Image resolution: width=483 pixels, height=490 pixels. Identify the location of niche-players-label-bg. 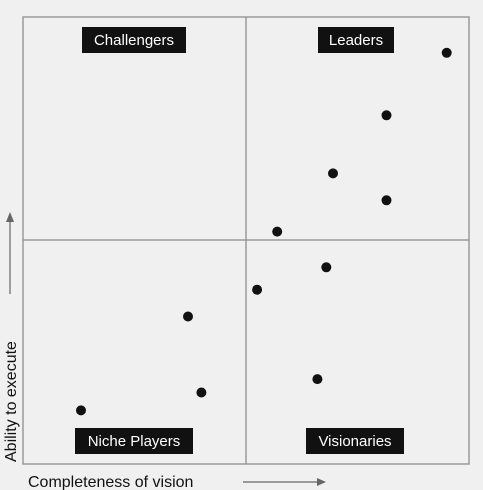
(134, 441).